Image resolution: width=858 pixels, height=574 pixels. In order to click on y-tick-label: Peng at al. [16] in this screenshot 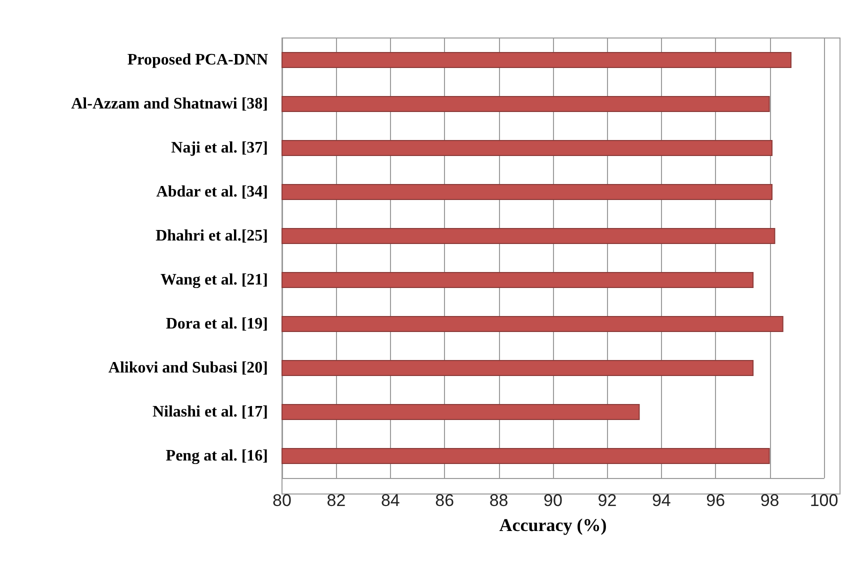, I will do `click(217, 456)`.